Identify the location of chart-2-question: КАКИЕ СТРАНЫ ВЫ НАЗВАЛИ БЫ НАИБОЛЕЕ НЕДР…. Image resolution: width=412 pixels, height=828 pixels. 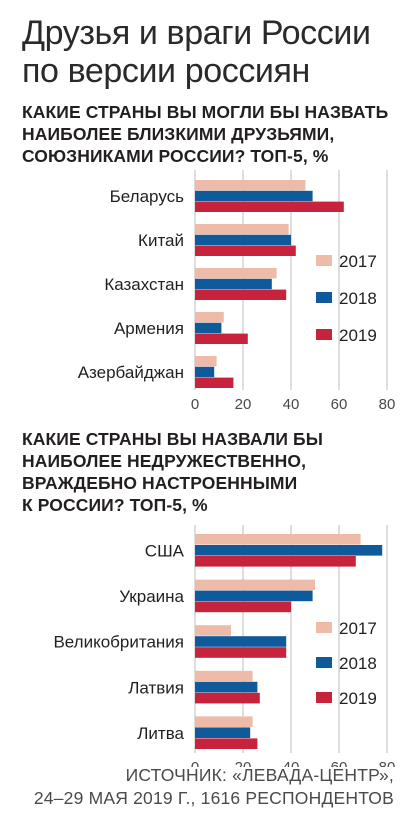
(212, 472).